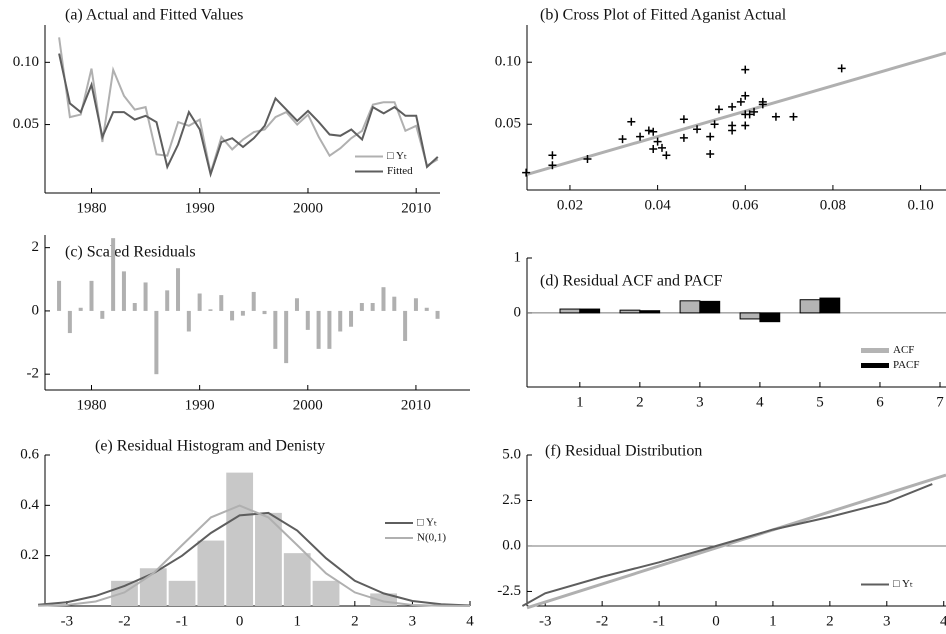 Image resolution: width=946 pixels, height=634 pixels. What do you see at coordinates (833, 205) in the screenshot?
I see `x-tick-label: 0.08` at bounding box center [833, 205].